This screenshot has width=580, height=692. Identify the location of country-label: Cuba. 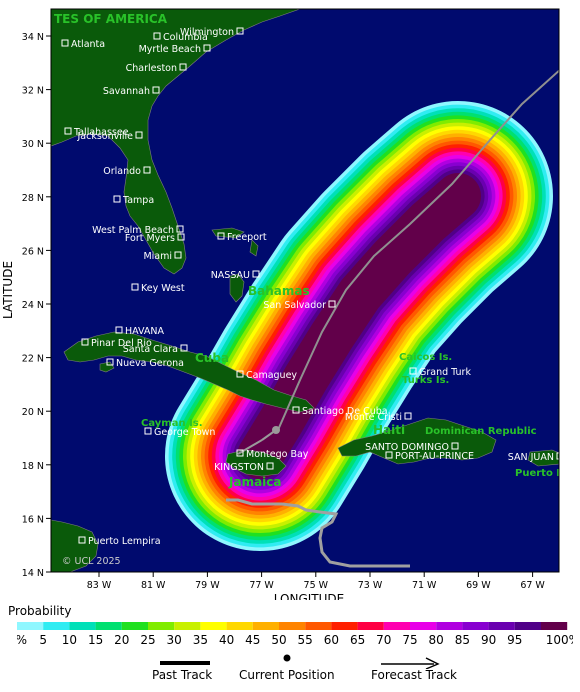
(212, 358).